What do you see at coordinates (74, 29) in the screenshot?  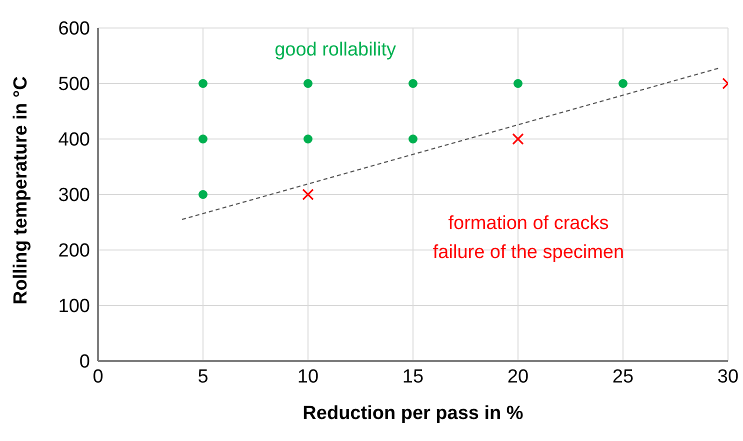 I see `y-tick-label: 600` at bounding box center [74, 29].